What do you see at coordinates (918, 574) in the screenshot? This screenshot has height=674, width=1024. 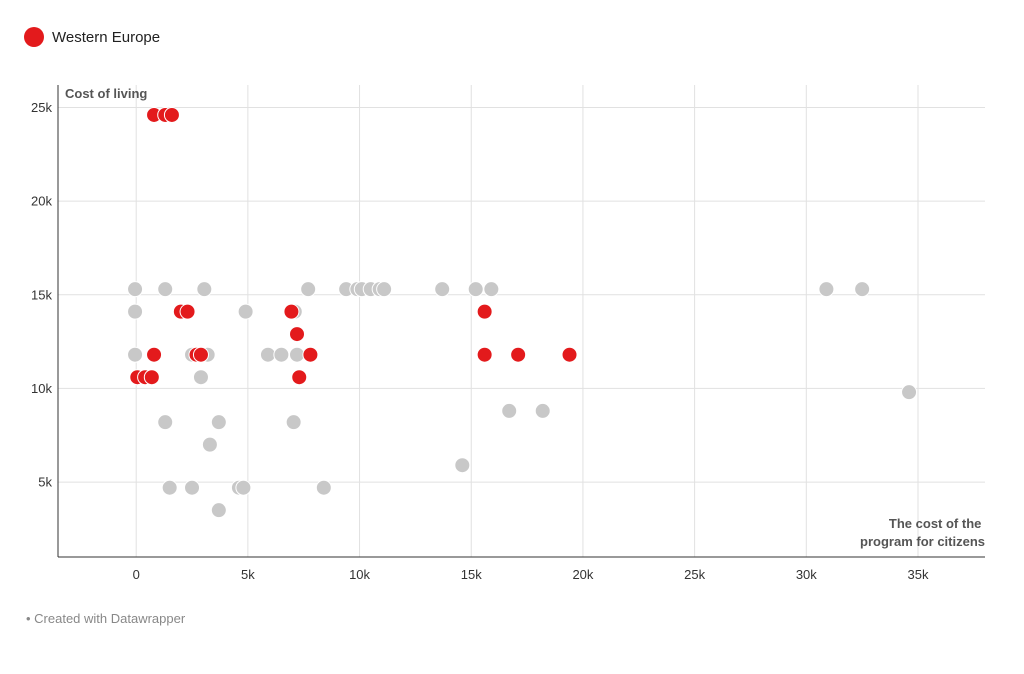 I see `x-tick-label: 35k` at bounding box center [918, 574].